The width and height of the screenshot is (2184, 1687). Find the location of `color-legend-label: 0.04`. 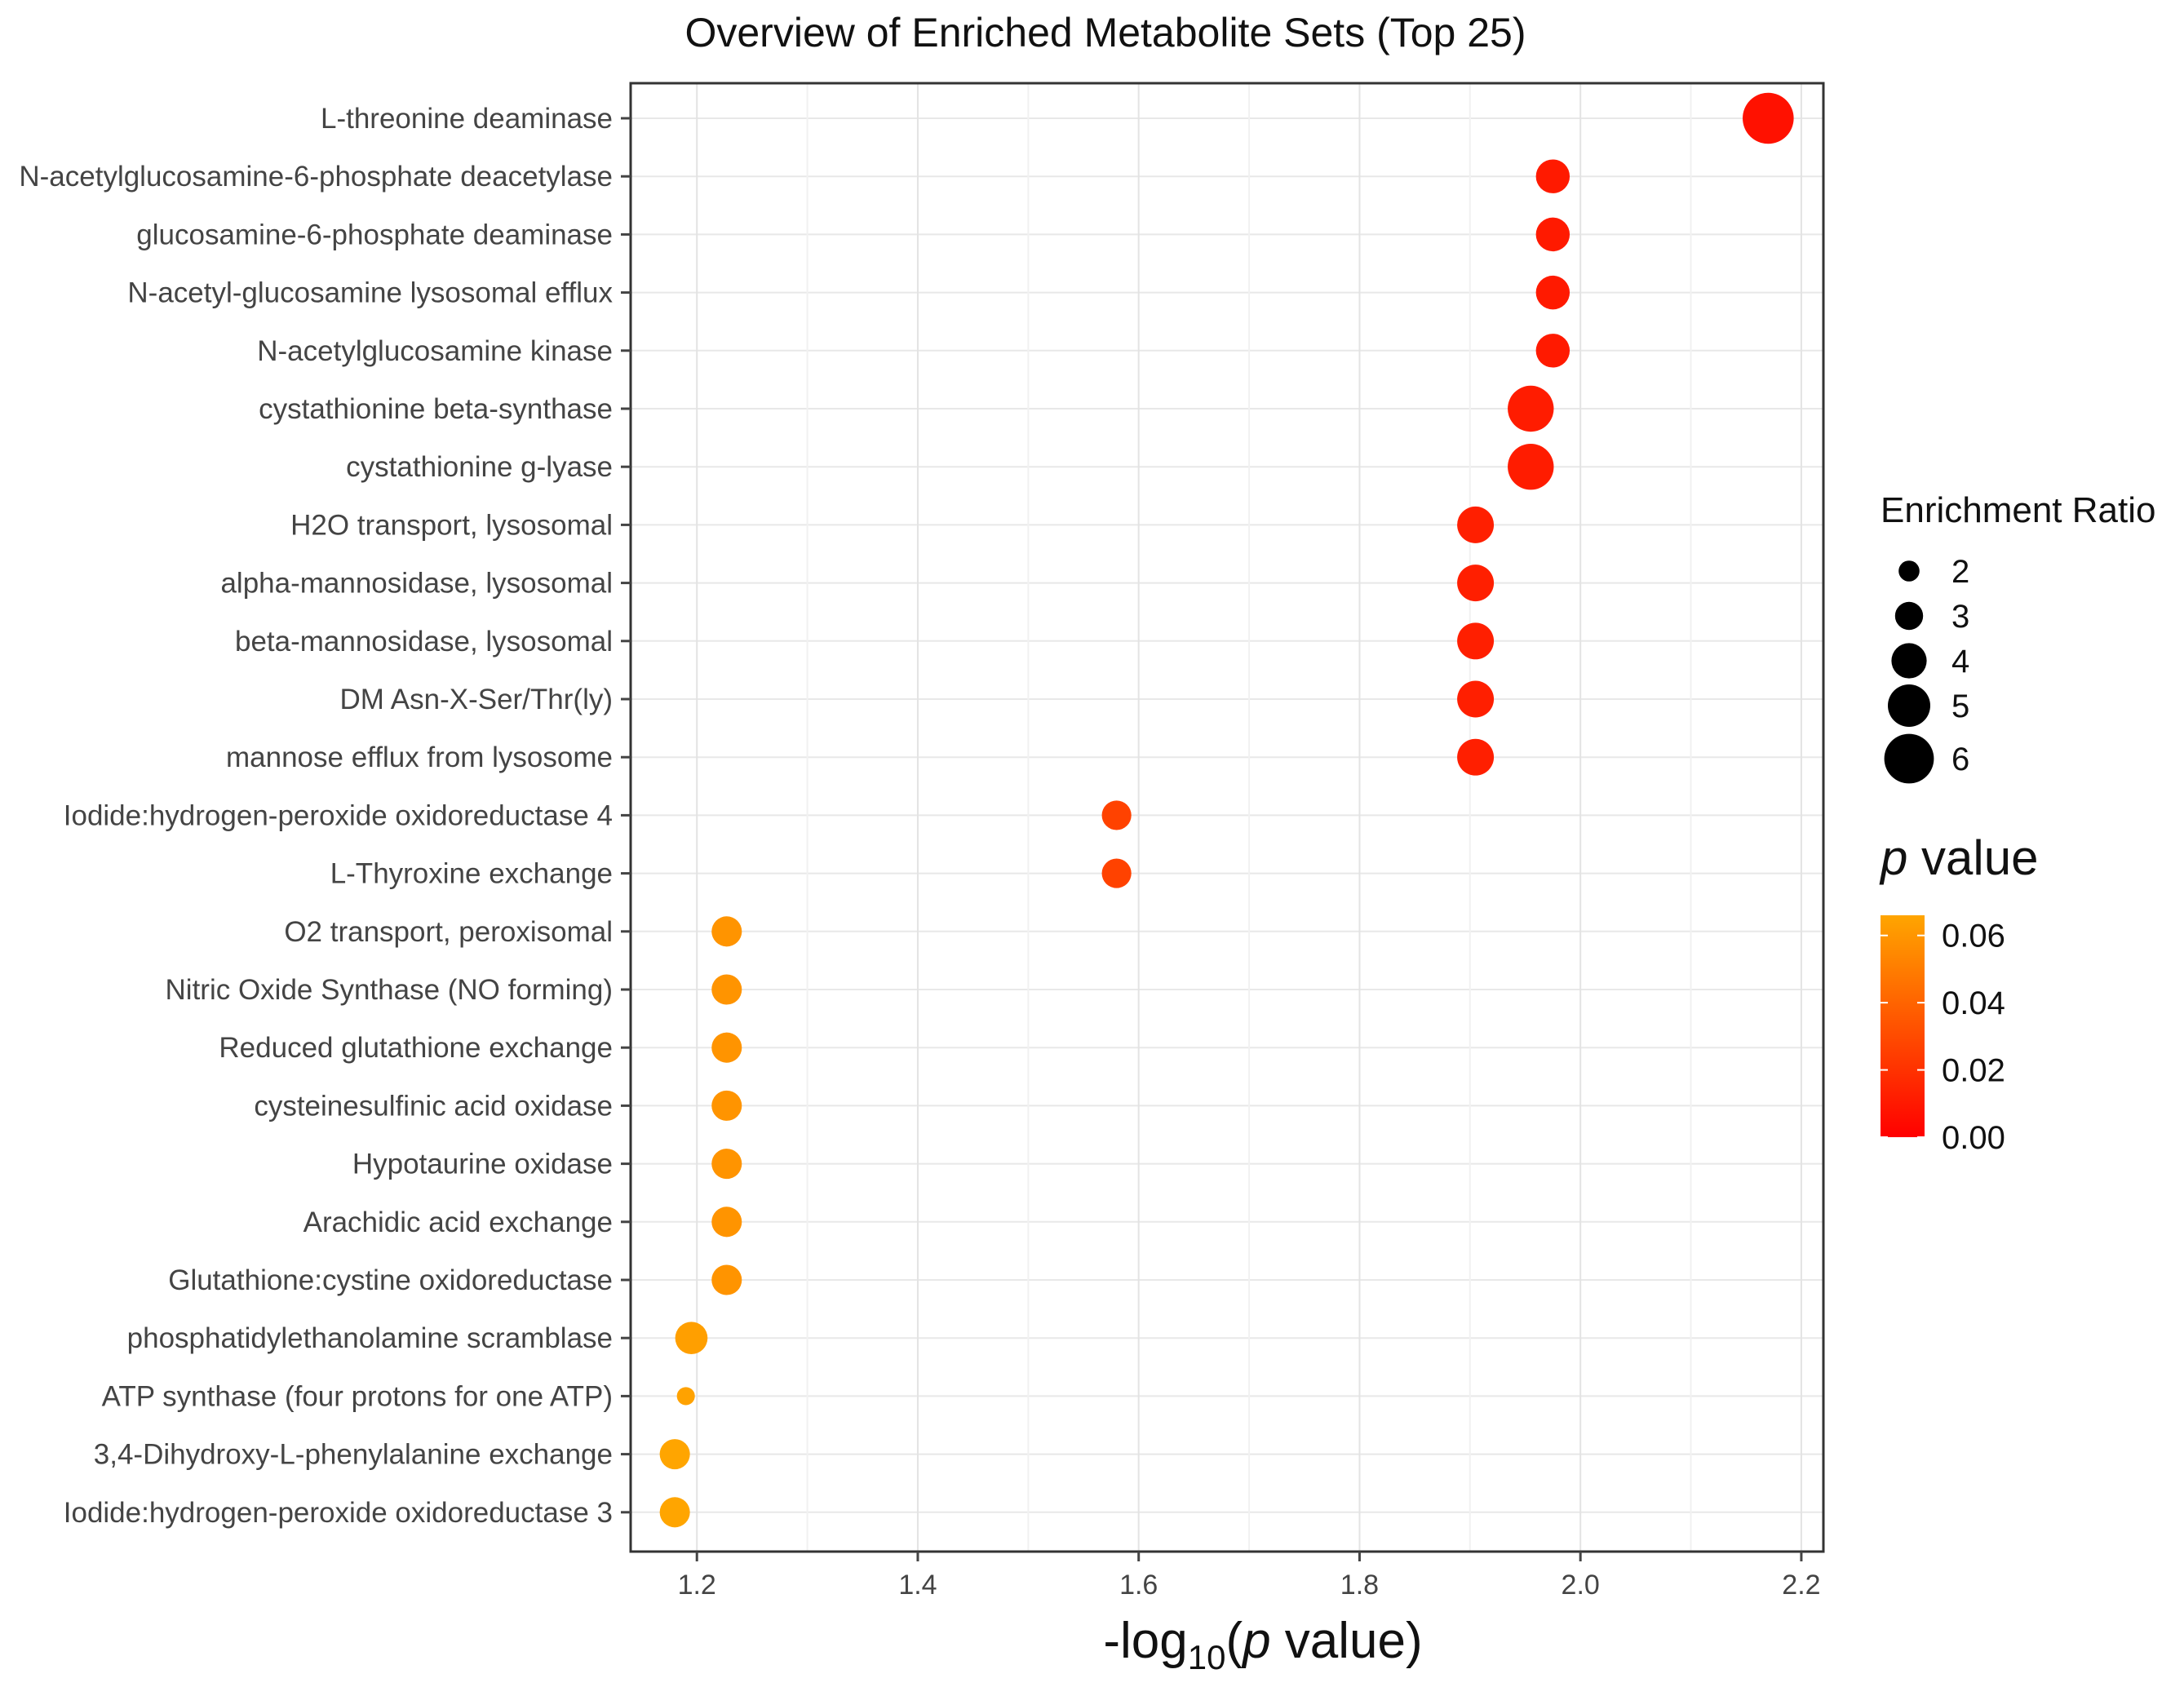

color-legend-label: 0.04 is located at coordinates (1974, 1003).